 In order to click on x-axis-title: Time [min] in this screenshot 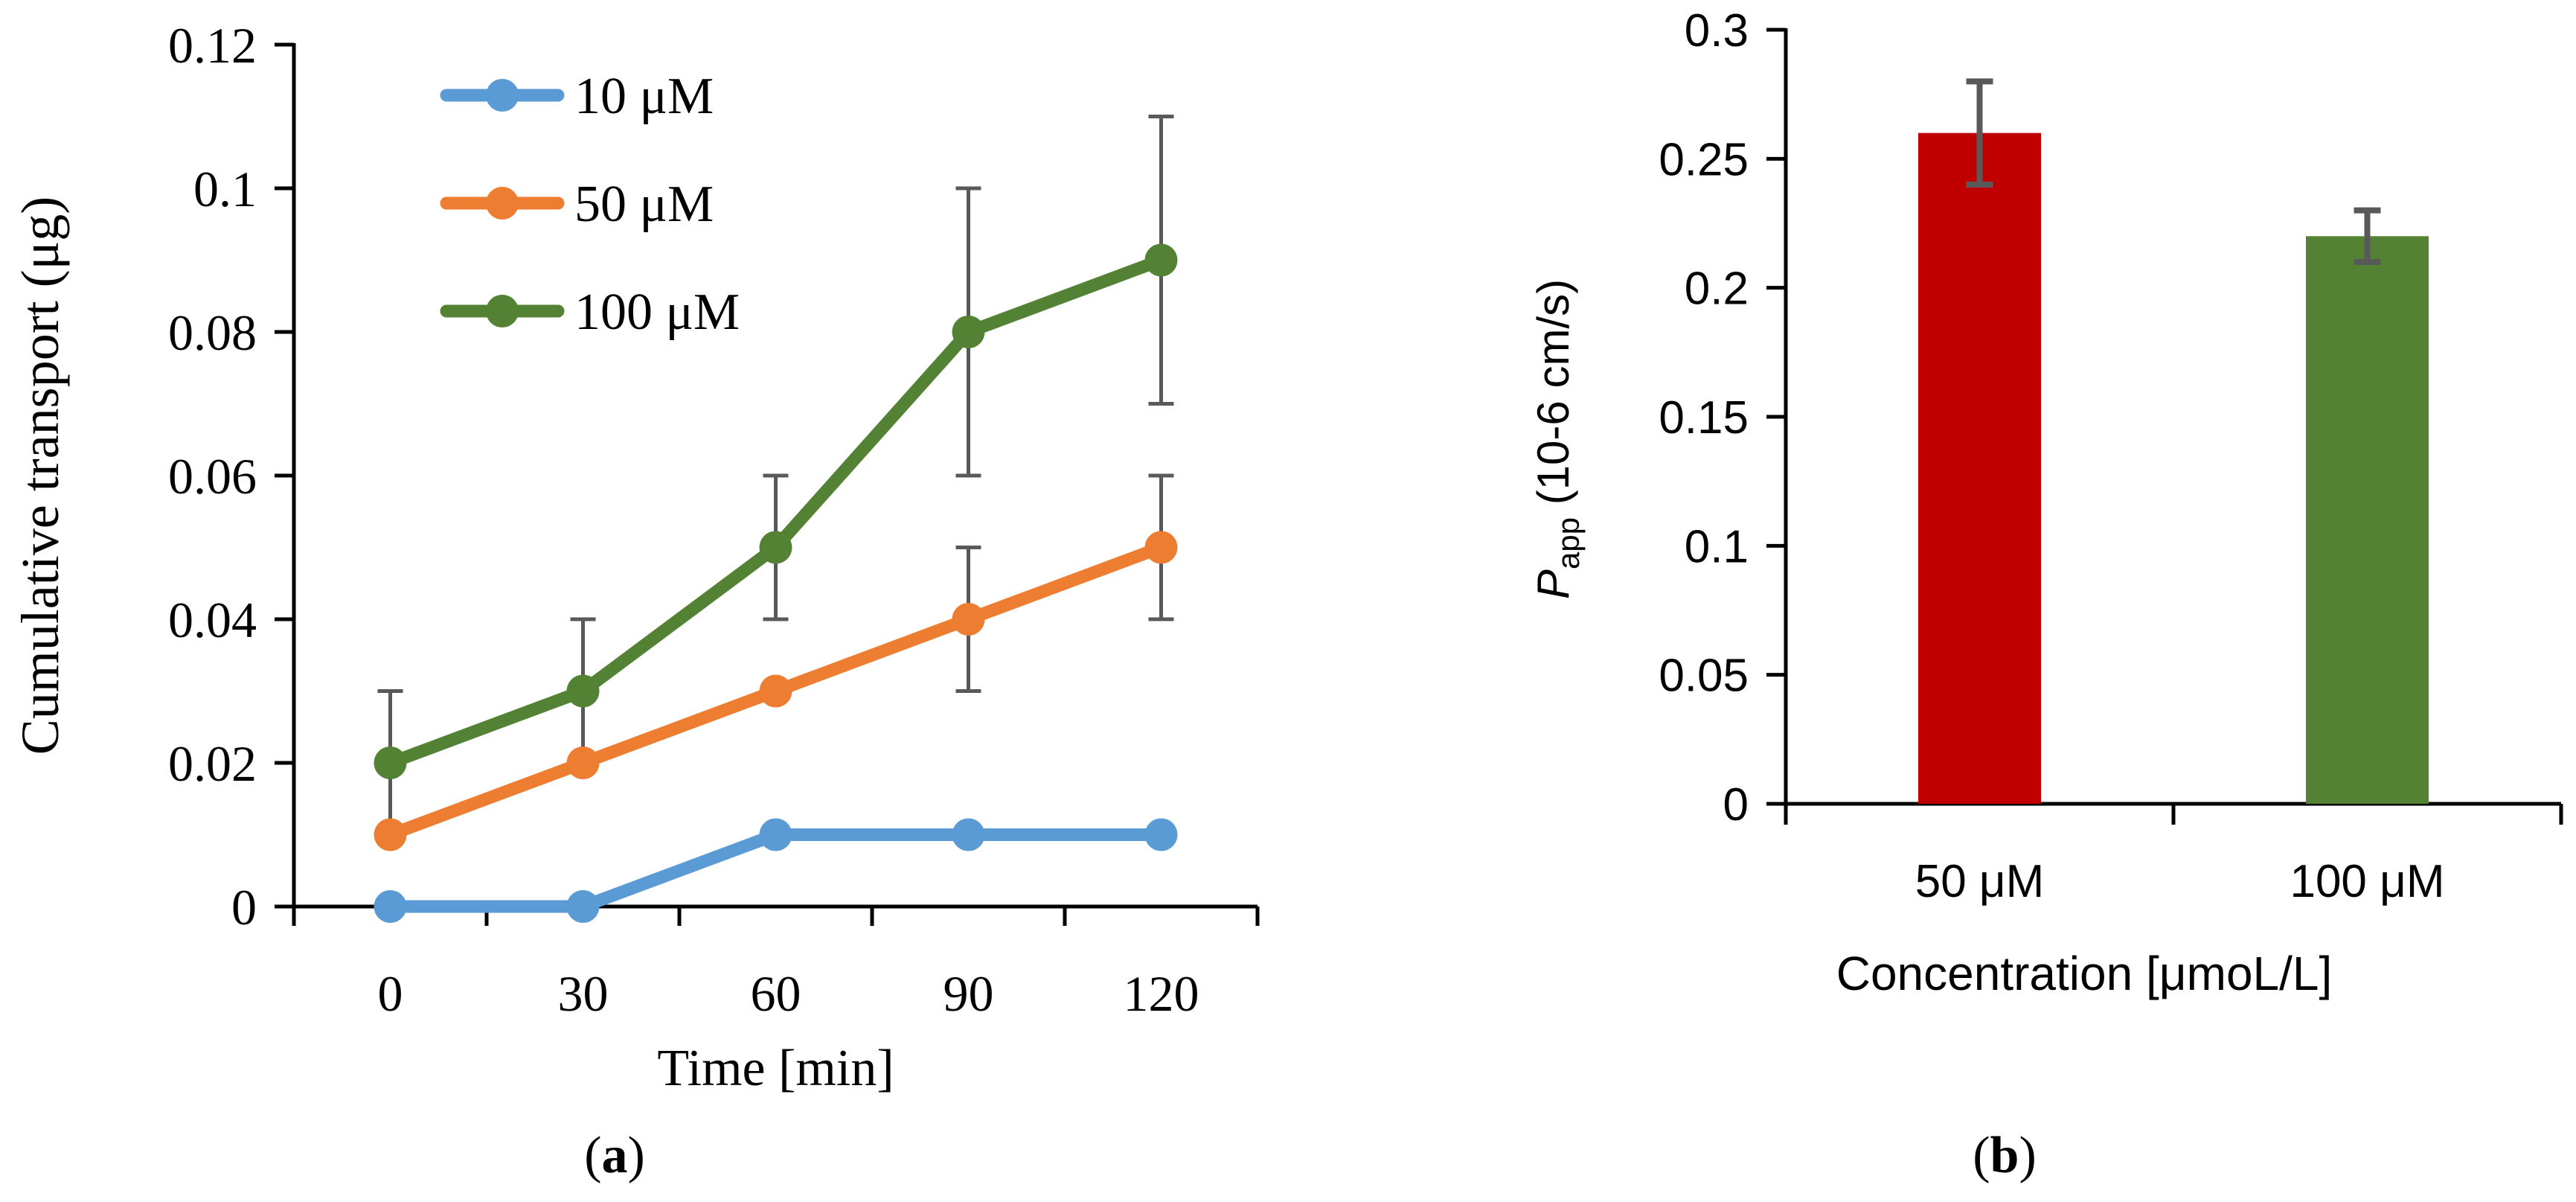, I will do `click(775, 1068)`.